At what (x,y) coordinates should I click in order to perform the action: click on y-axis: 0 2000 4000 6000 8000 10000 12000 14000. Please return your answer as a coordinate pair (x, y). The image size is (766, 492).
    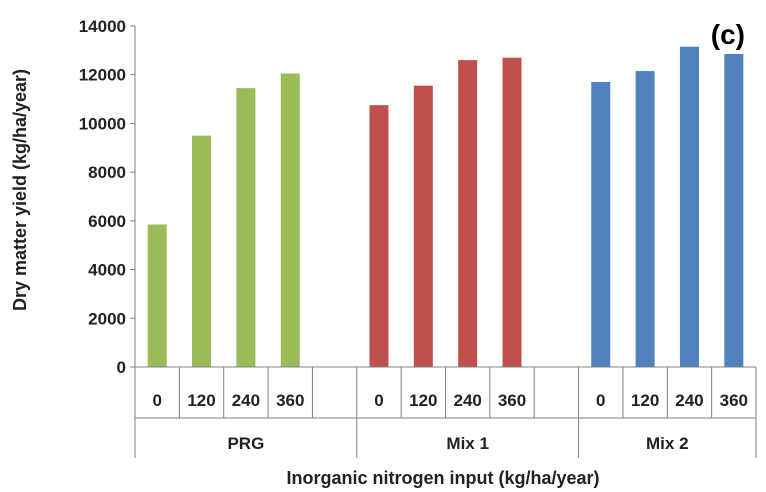
    Looking at the image, I should click on (107, 197).